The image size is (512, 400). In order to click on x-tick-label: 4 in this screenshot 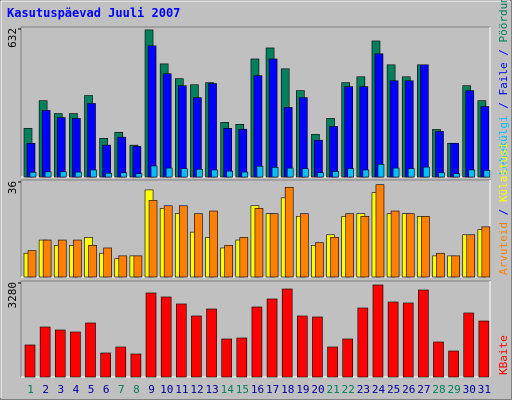, I will do `click(76, 389)`.